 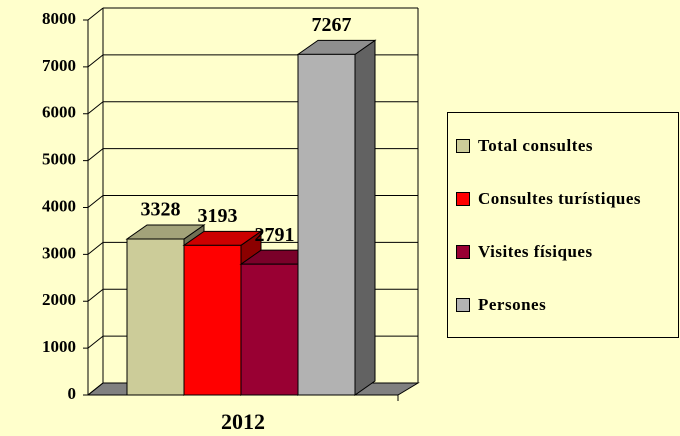 I want to click on y-tick-label: 1000, so click(x=59, y=346).